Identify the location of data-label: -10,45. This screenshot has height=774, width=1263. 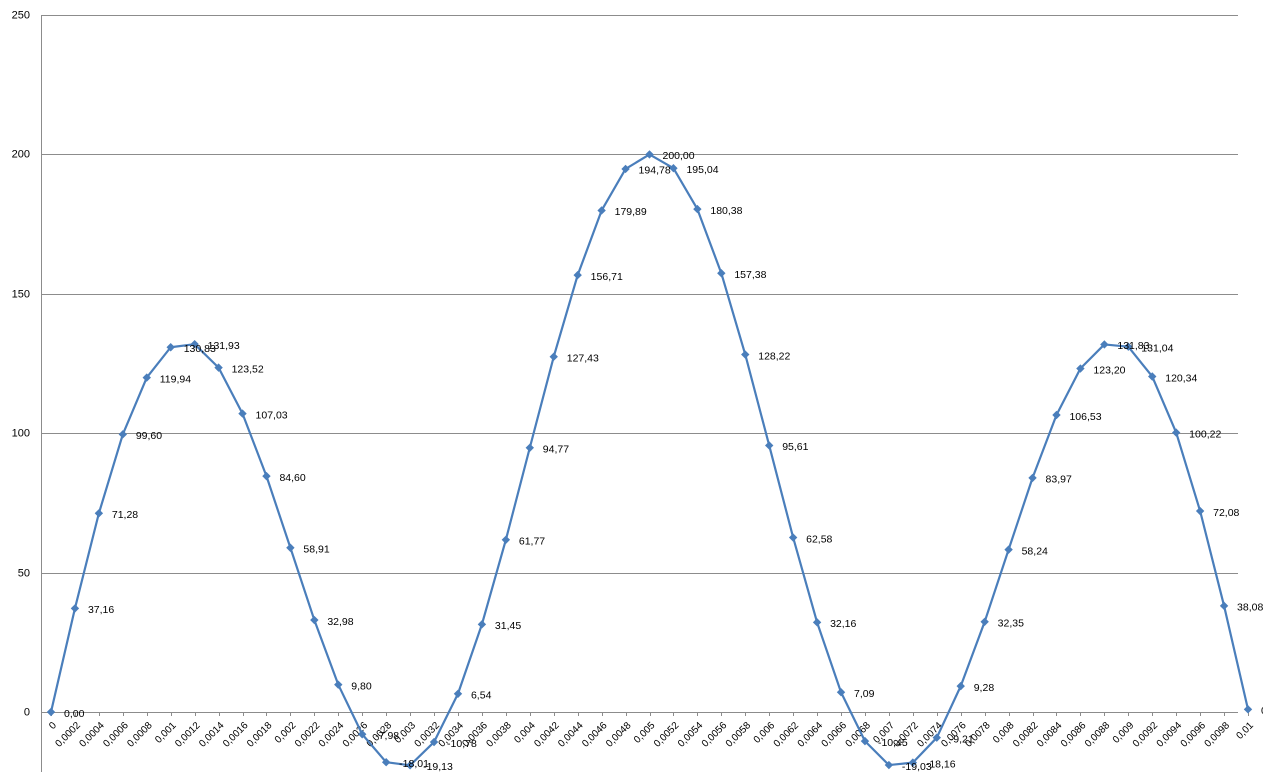
(893, 743).